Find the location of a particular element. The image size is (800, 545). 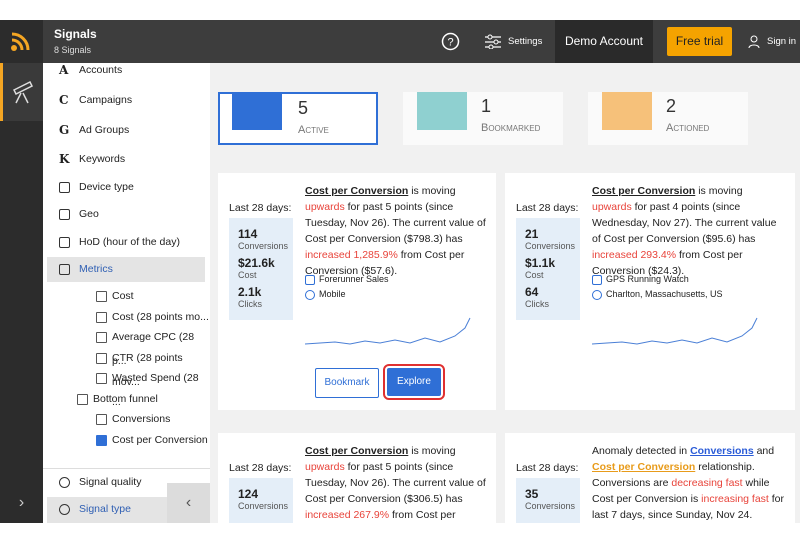

stat-value: 114 is located at coordinates (248, 234).